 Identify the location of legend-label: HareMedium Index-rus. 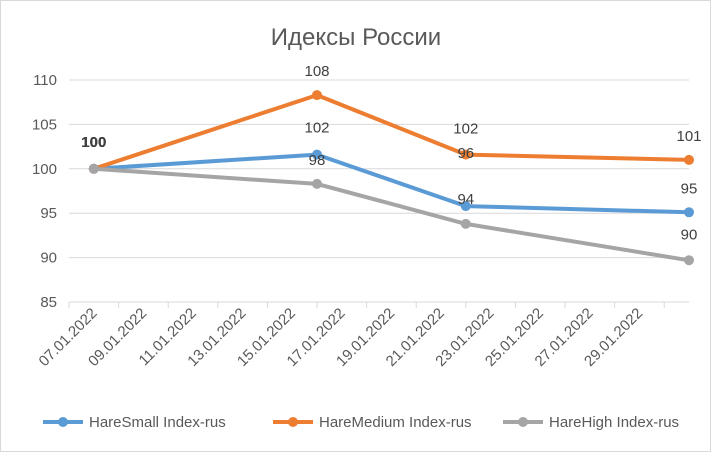
(395, 422).